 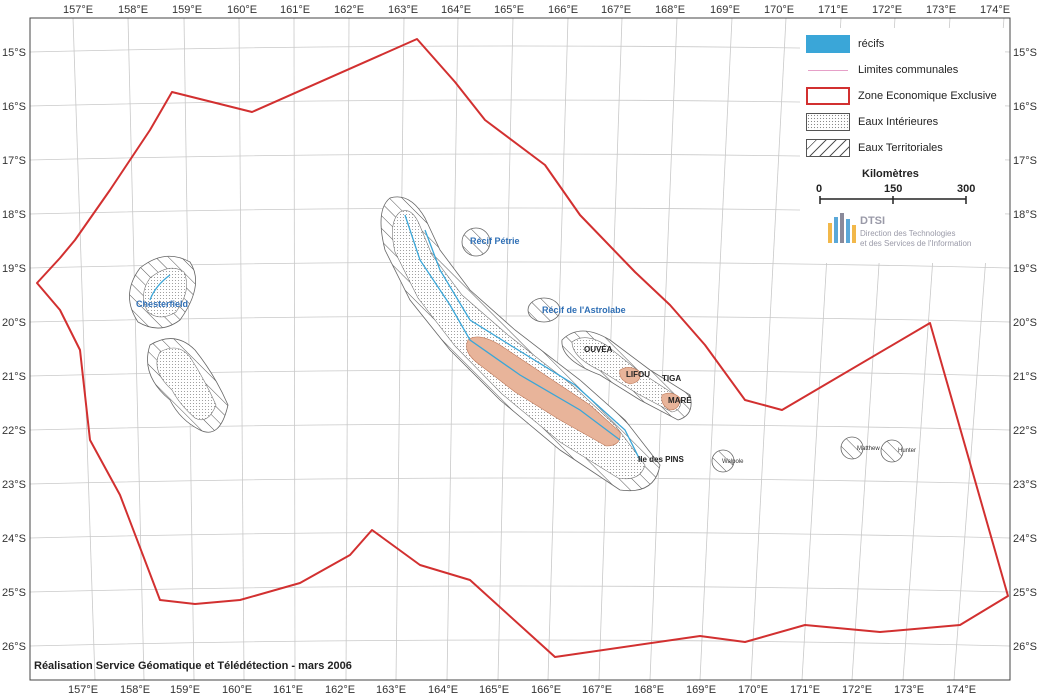 I want to click on recif-astrolabe: Récif de l'Astrolabe, so click(x=576, y=310).